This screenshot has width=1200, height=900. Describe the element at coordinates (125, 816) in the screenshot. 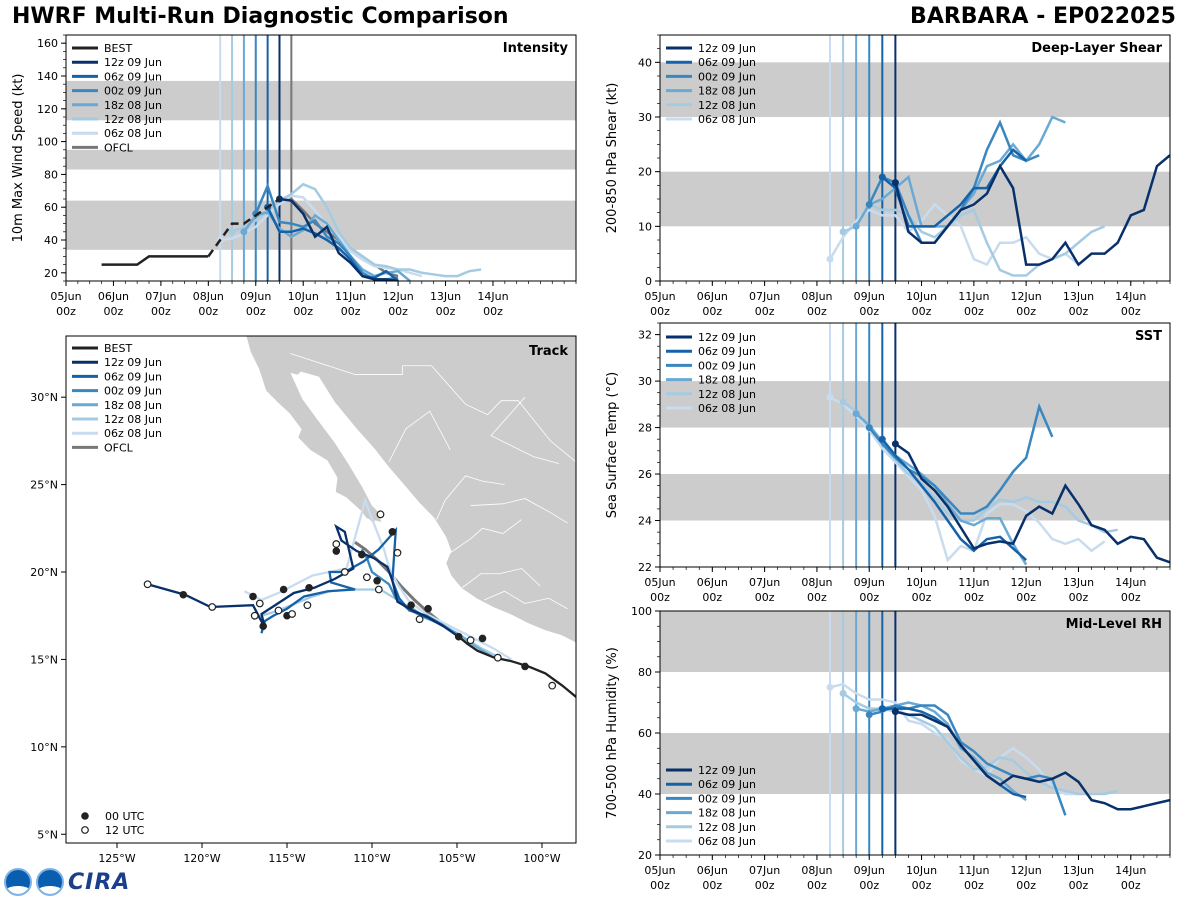

I see `track-marker-legend-label: 00 UTC` at that location.